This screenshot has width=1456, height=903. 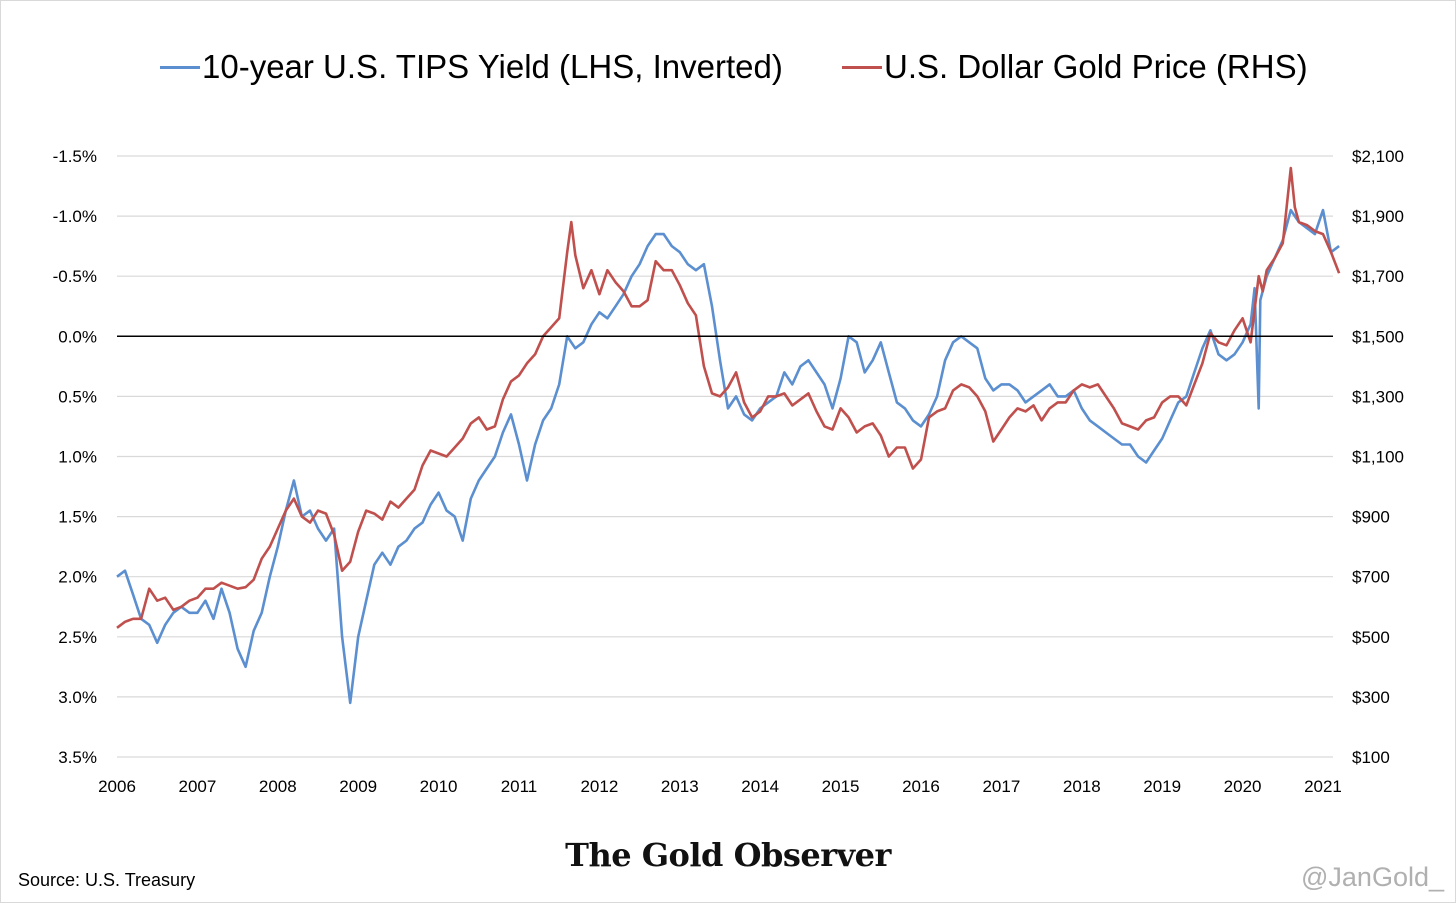 What do you see at coordinates (492, 66) in the screenshot?
I see `legend-label-tips-yield: 10-year U.S. TIPS Yield (LHS, Inverted)` at bounding box center [492, 66].